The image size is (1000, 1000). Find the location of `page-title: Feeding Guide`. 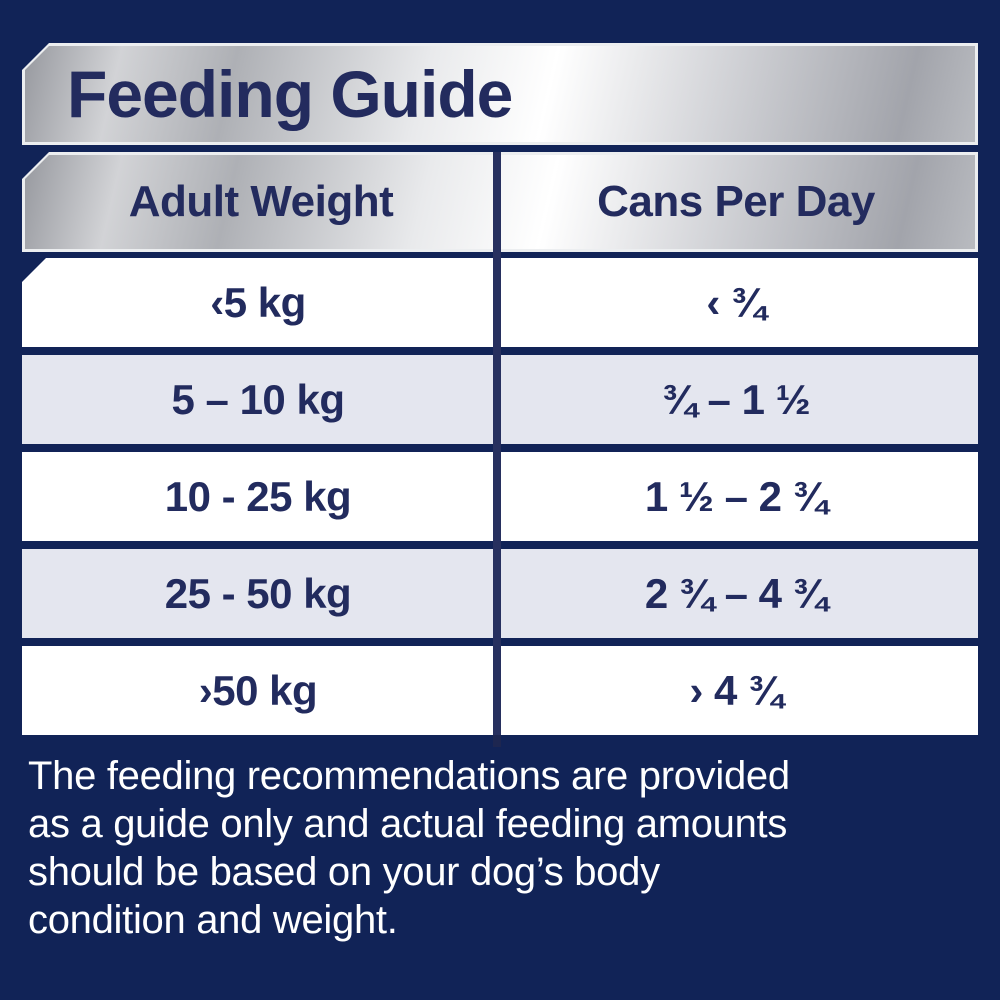

page-title: Feeding Guide is located at coordinates (290, 94).